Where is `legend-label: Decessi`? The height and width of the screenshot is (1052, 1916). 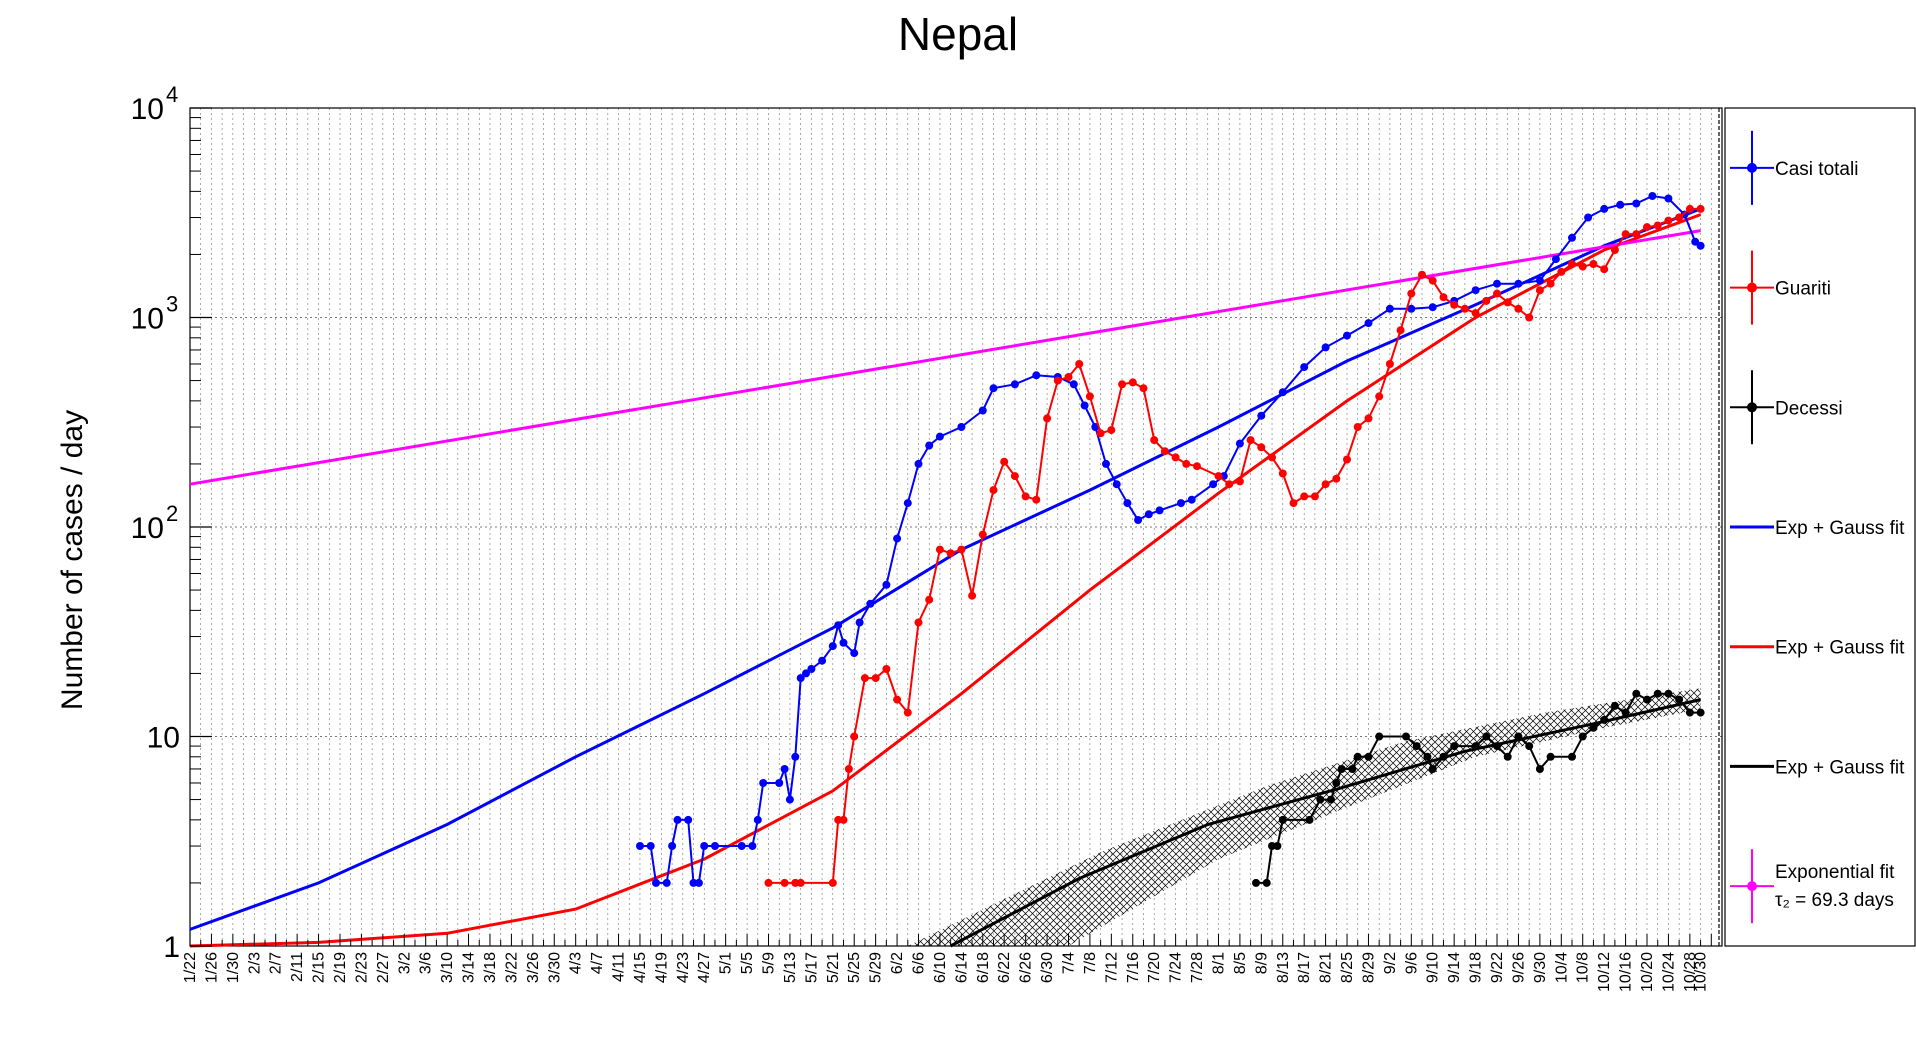
legend-label: Decessi is located at coordinates (1809, 408).